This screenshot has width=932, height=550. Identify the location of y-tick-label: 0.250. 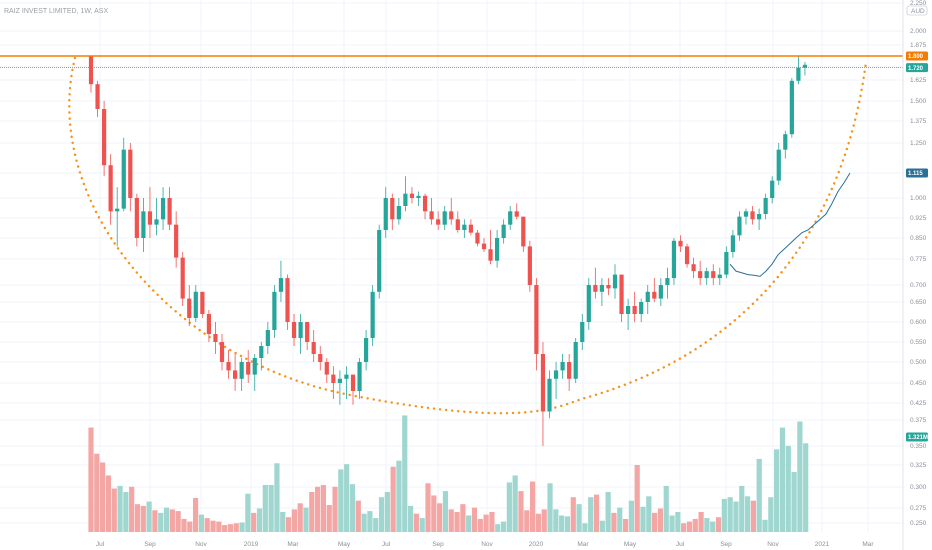
(918, 523).